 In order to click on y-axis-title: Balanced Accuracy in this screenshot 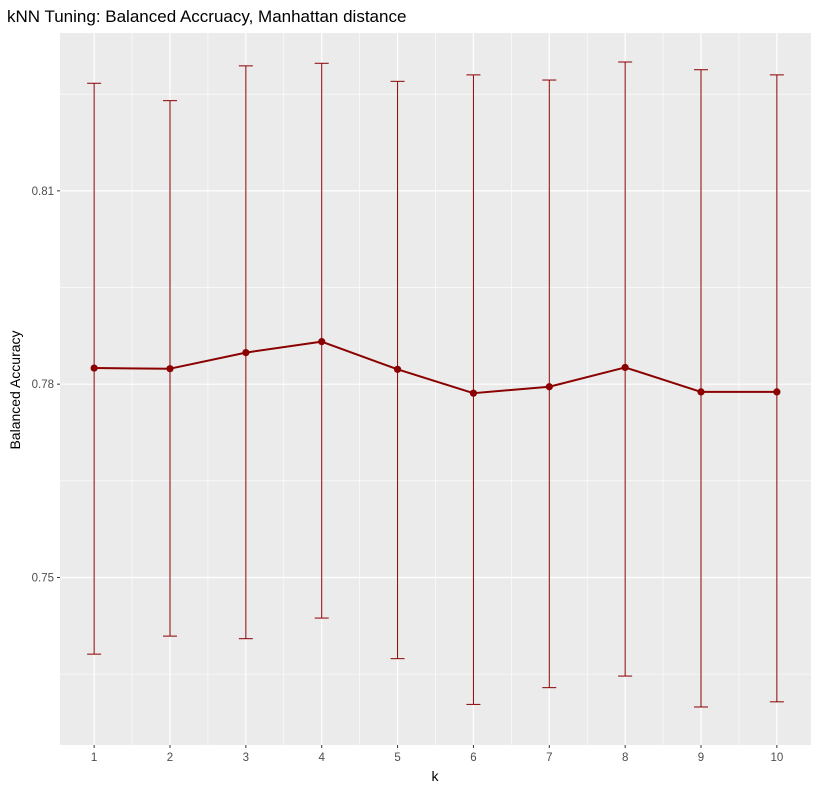, I will do `click(15, 389)`.